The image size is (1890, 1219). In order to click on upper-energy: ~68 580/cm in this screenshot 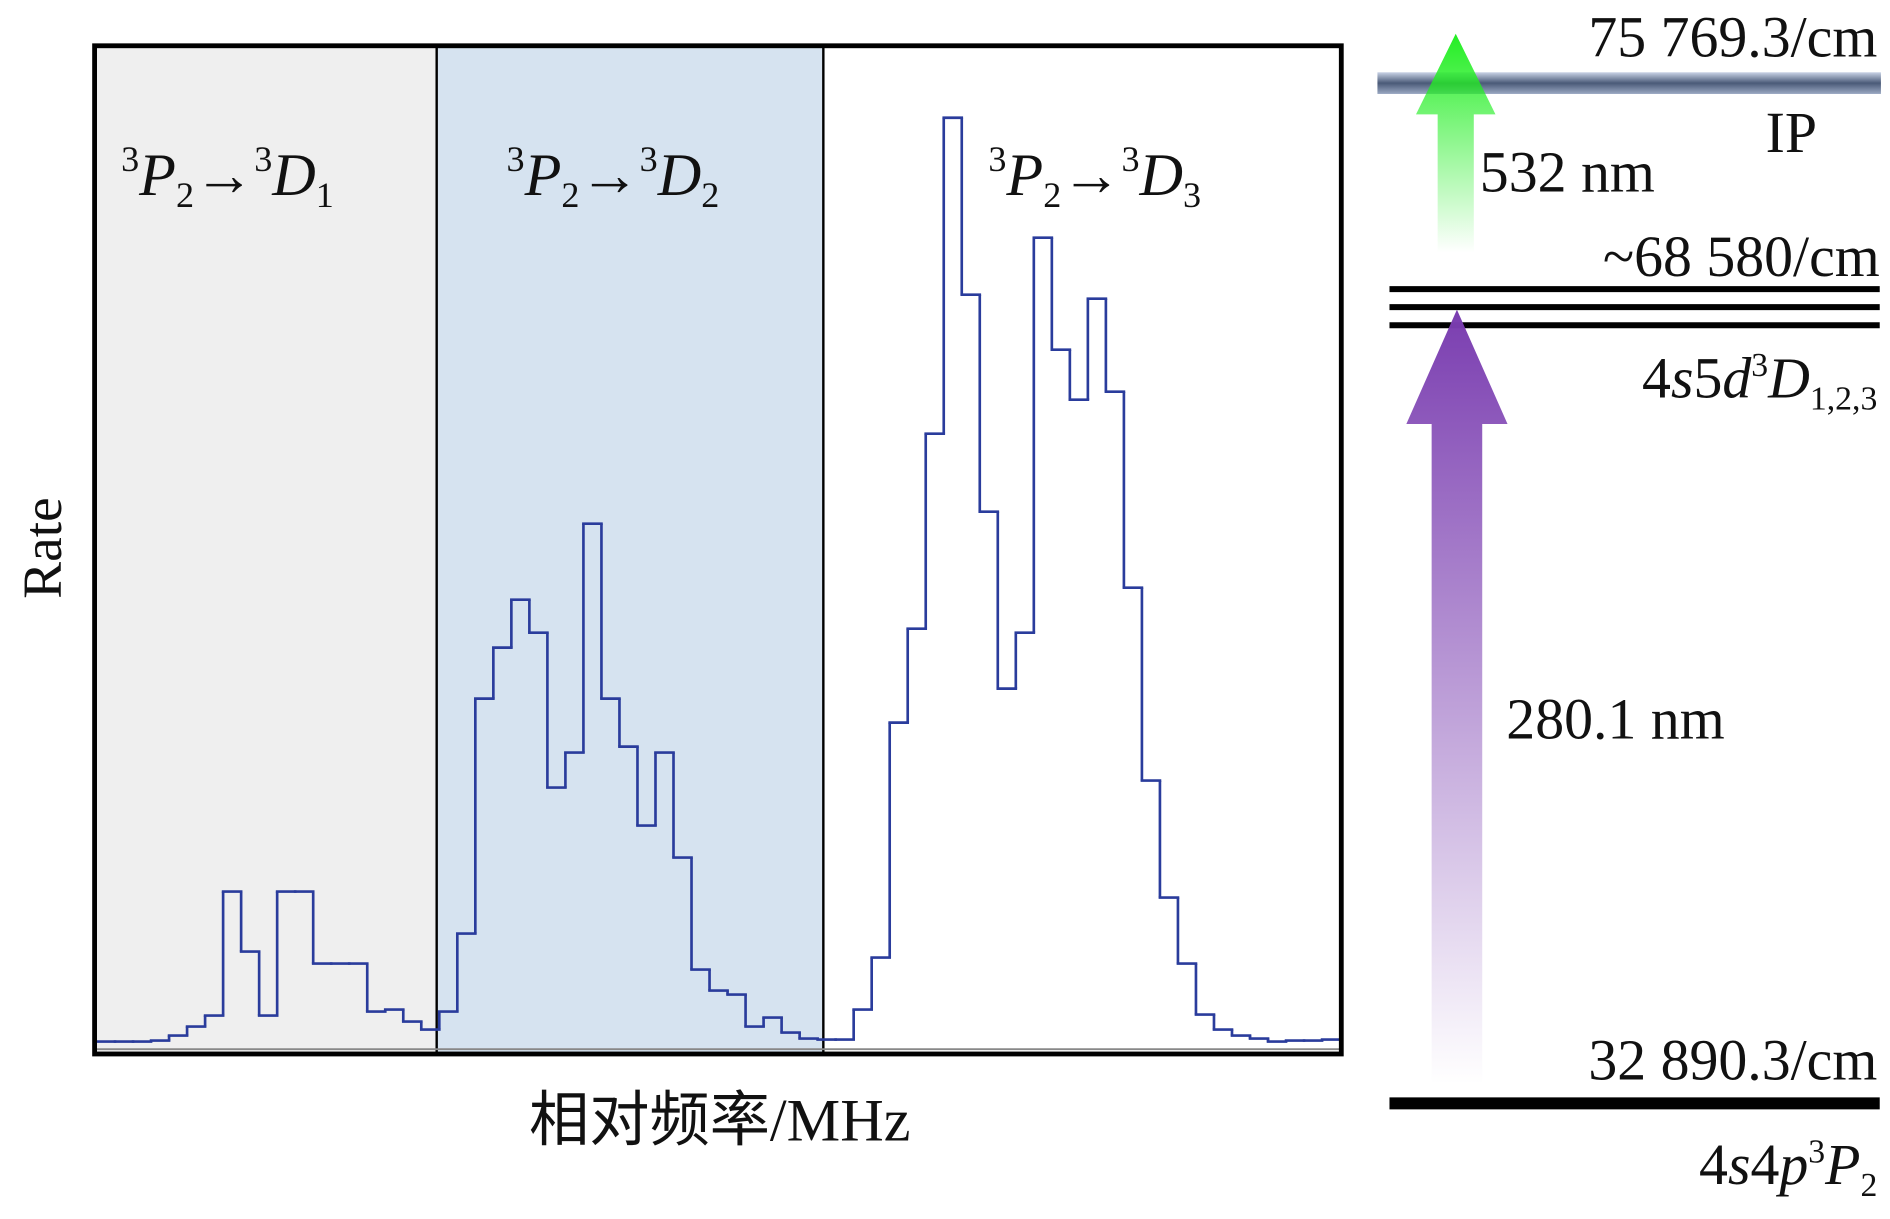, I will do `click(1741, 256)`.